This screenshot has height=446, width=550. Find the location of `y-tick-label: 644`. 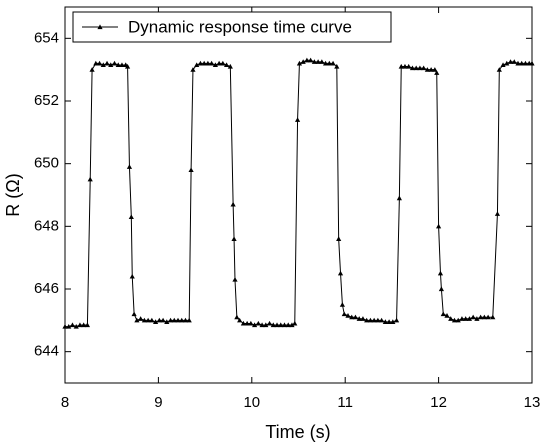

y-tick-label: 644 is located at coordinates (46, 351).